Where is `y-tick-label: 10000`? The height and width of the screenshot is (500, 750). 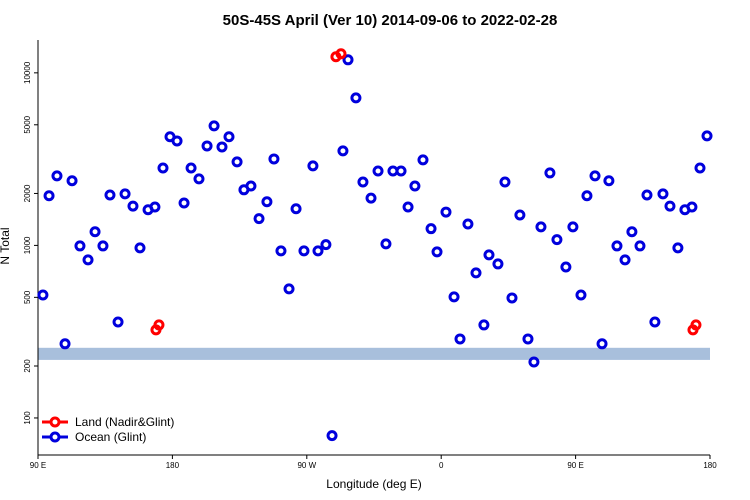 y-tick-label: 10000 is located at coordinates (27, 72).